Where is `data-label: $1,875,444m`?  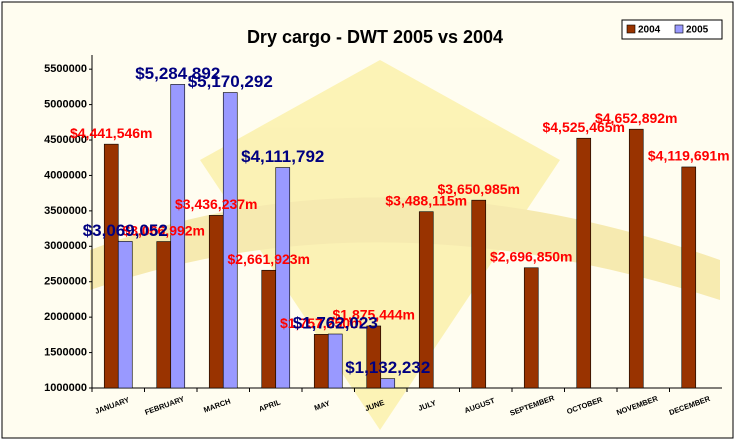 data-label: $1,875,444m is located at coordinates (373, 315).